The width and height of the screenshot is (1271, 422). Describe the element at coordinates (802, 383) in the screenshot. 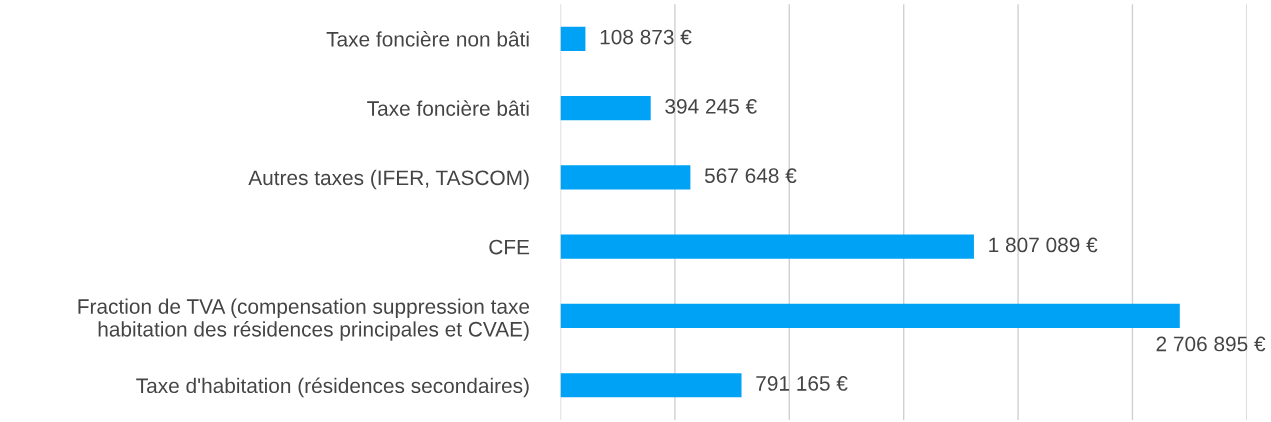

I see `data-label: 791 165 €` at that location.